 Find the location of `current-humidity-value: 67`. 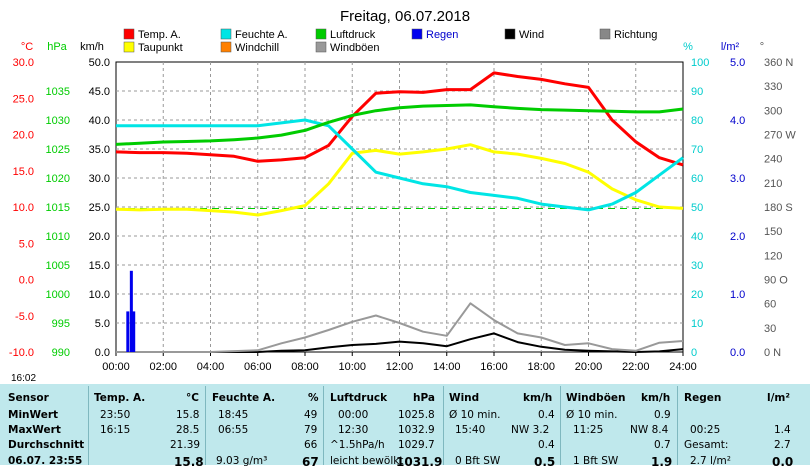

current-humidity-value: 67 is located at coordinates (310, 462).